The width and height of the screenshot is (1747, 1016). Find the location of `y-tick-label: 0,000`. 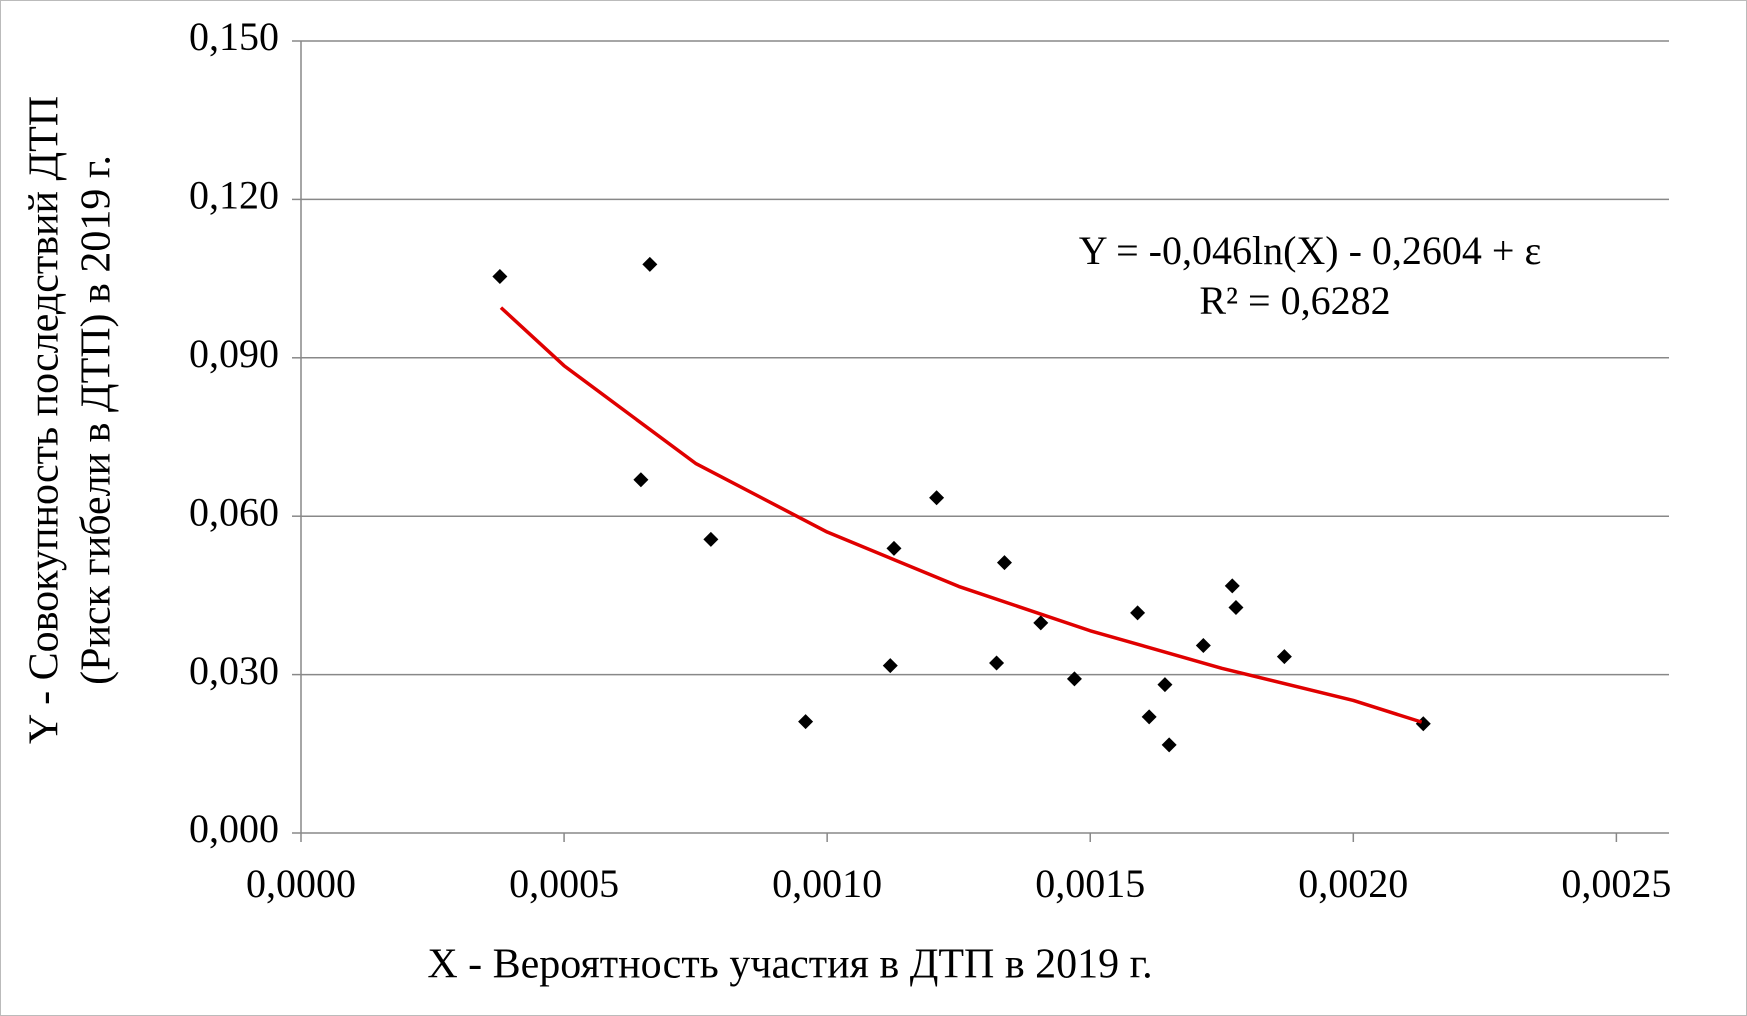

y-tick-label: 0,000 is located at coordinates (234, 828).